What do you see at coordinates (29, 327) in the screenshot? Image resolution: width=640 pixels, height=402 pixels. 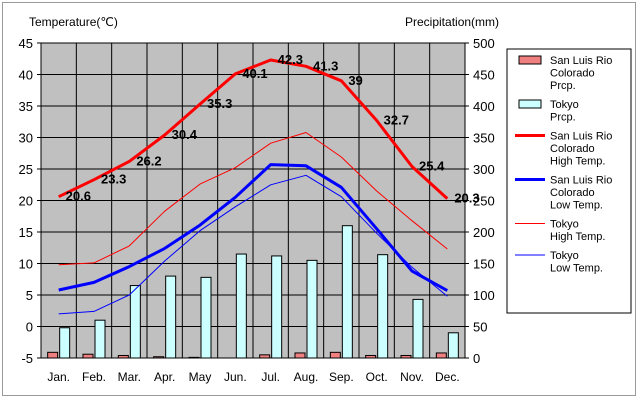 I see `left-tick-label: 0` at bounding box center [29, 327].